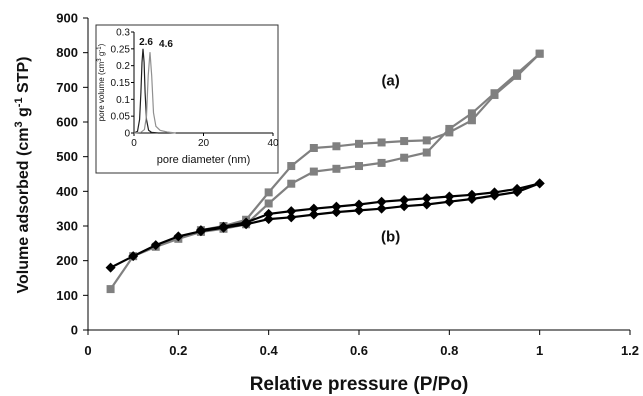  What do you see at coordinates (67, 295) in the screenshot?
I see `y-tick-label: 100` at bounding box center [67, 295].